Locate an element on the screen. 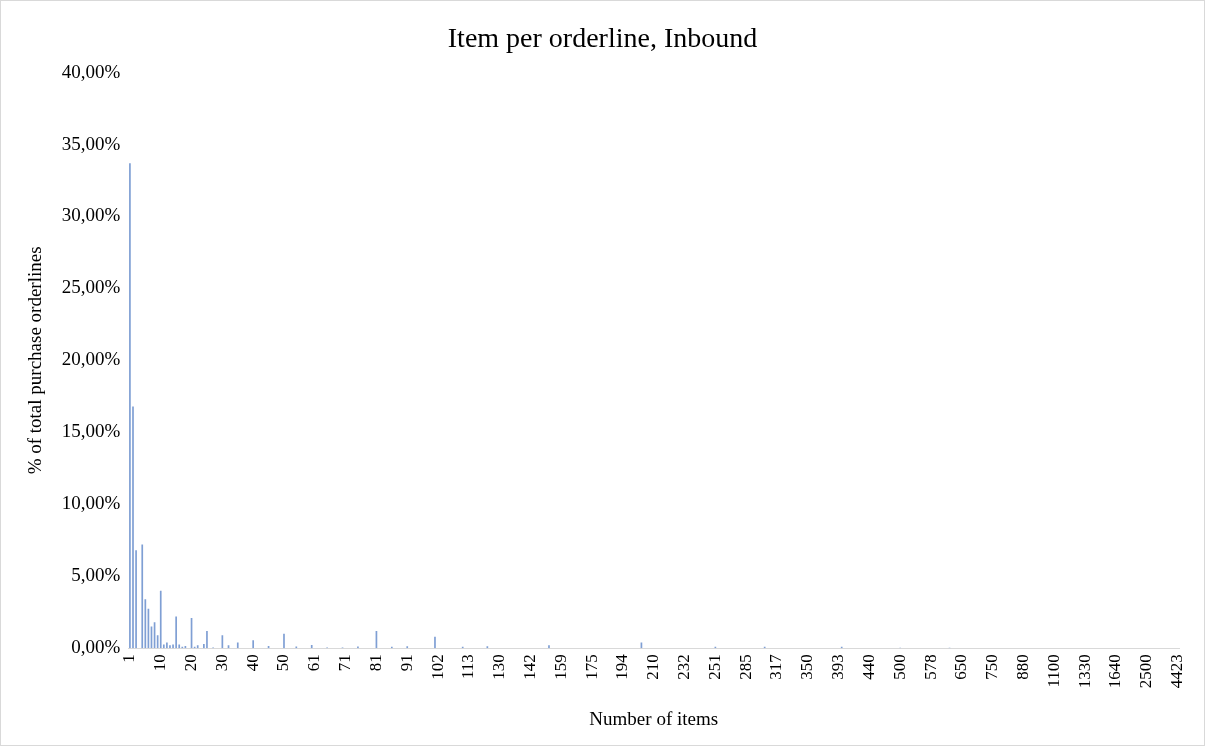  y-tick-label: 20,00% is located at coordinates (91, 359).